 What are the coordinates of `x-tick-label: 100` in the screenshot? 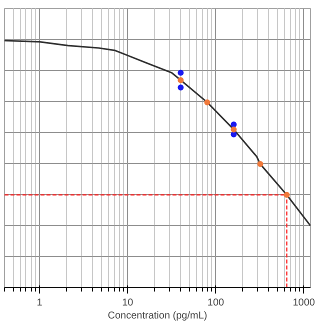 It's located at (216, 303).